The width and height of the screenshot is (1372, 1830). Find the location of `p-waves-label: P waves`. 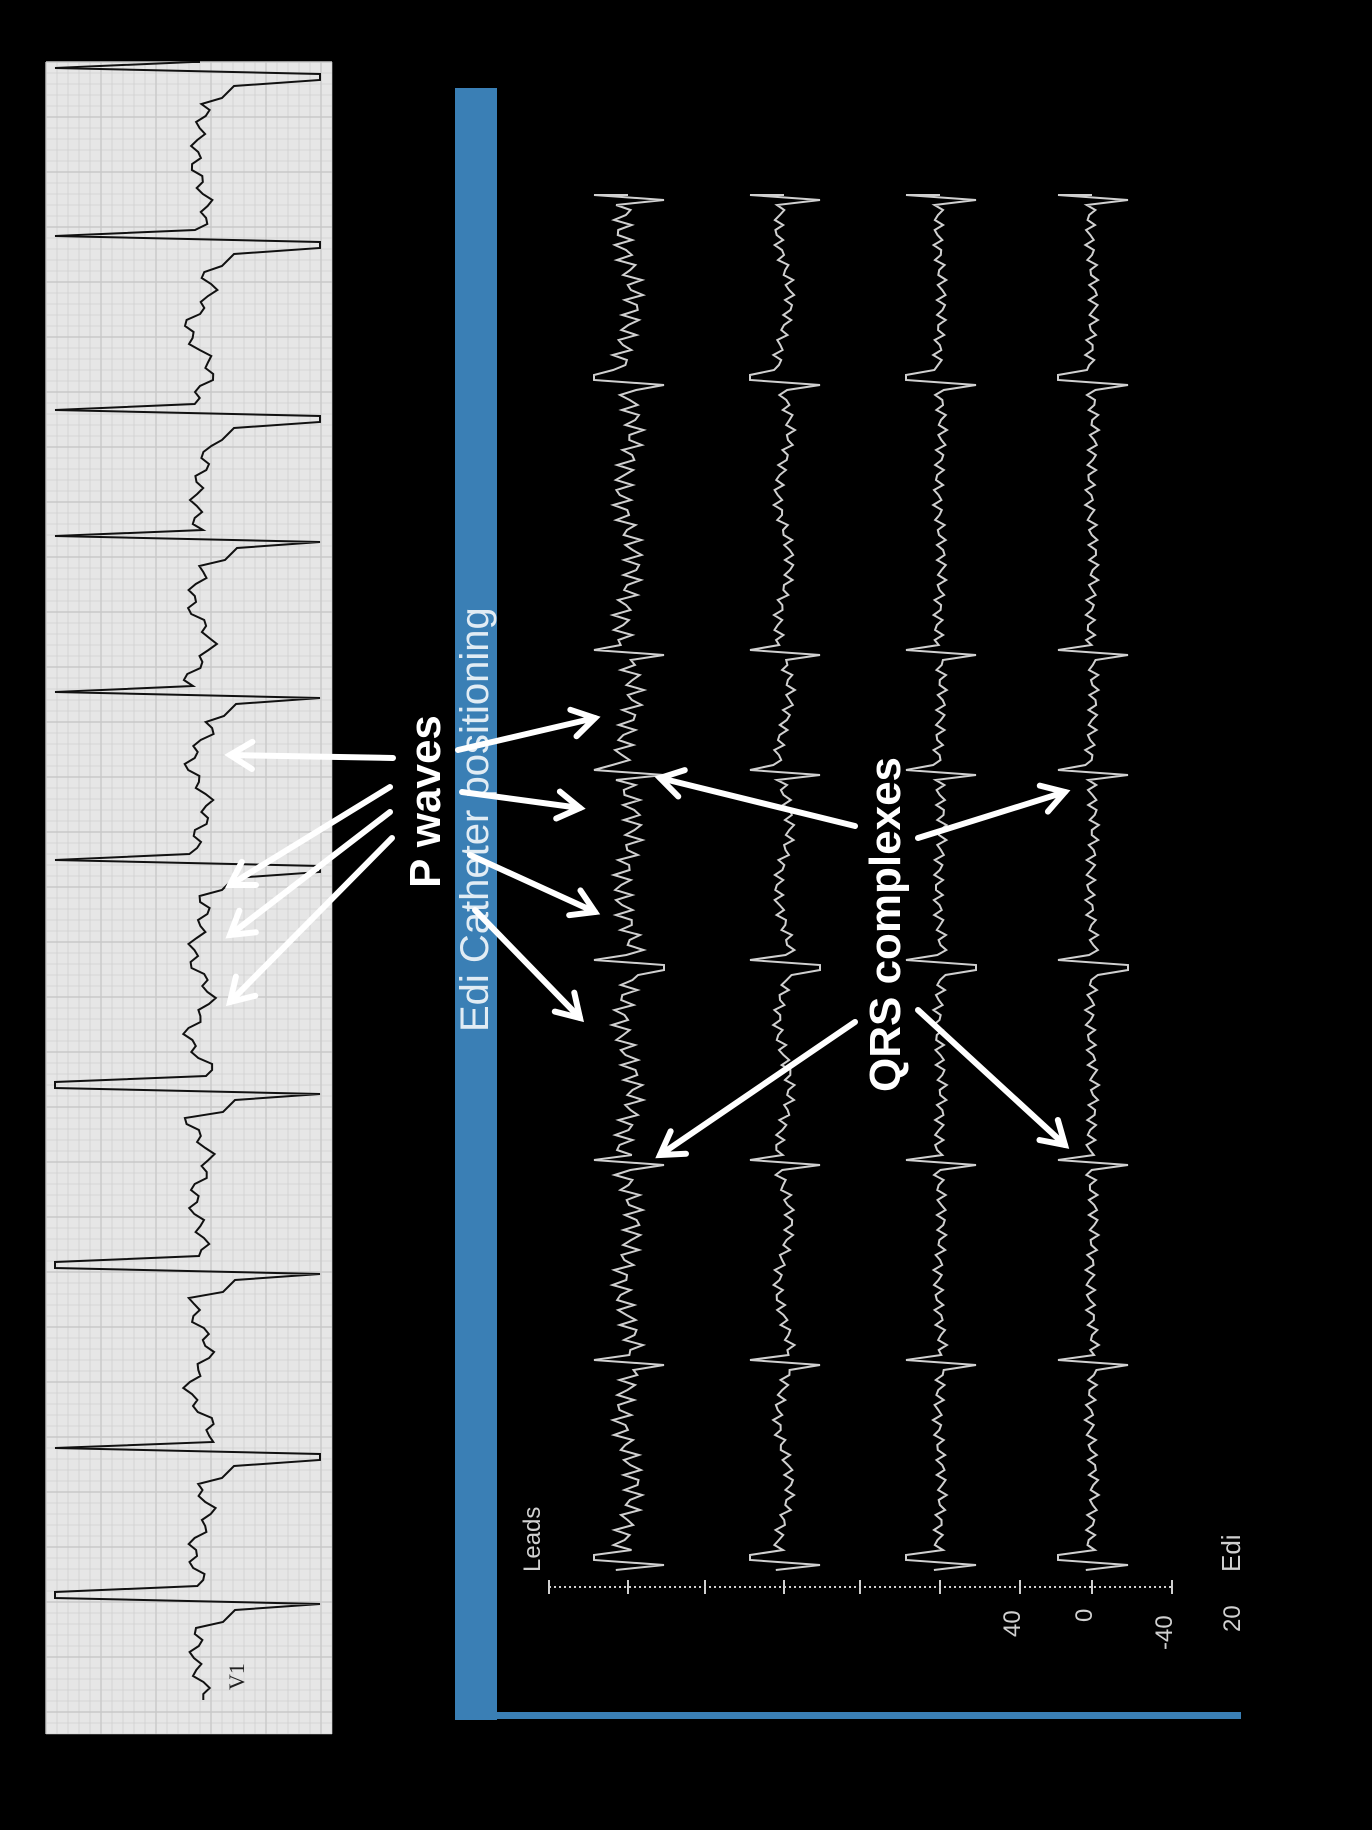

p-waves-label: P waves is located at coordinates (425, 801).